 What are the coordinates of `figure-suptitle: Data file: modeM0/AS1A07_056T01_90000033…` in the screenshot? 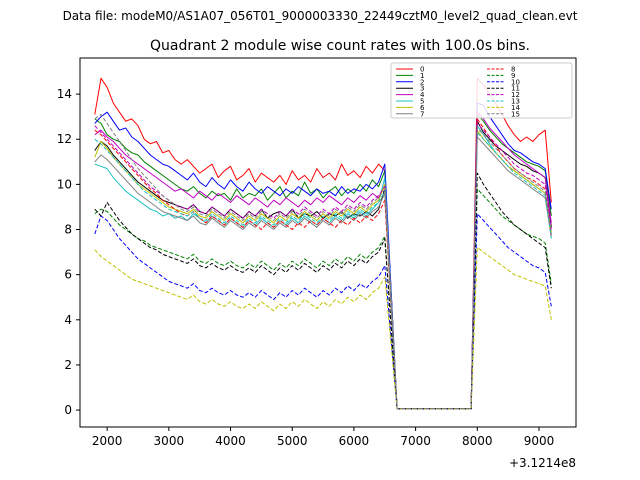 It's located at (320, 16).